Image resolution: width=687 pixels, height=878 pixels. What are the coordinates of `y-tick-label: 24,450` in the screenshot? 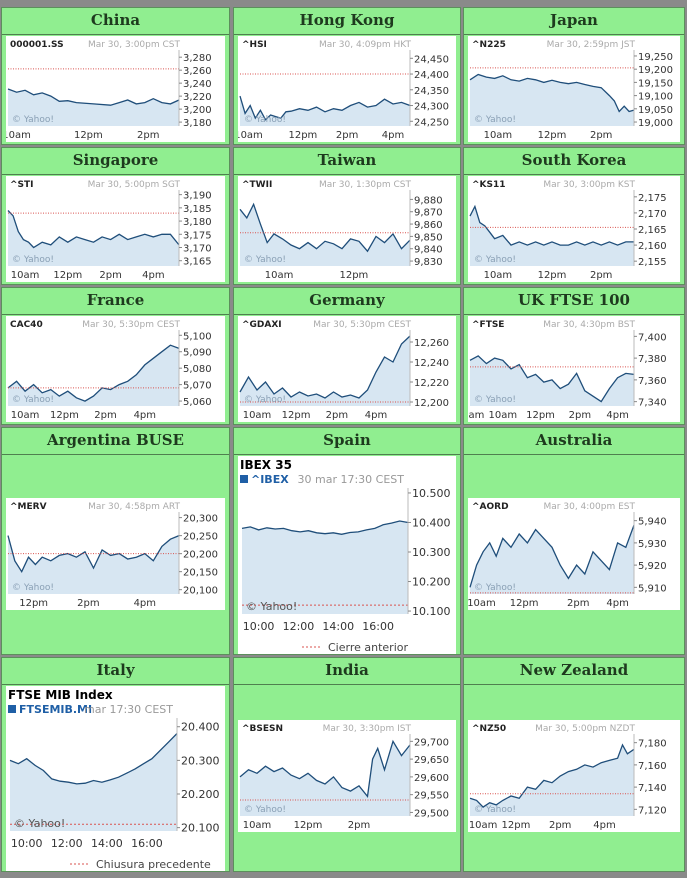 It's located at (431, 59).